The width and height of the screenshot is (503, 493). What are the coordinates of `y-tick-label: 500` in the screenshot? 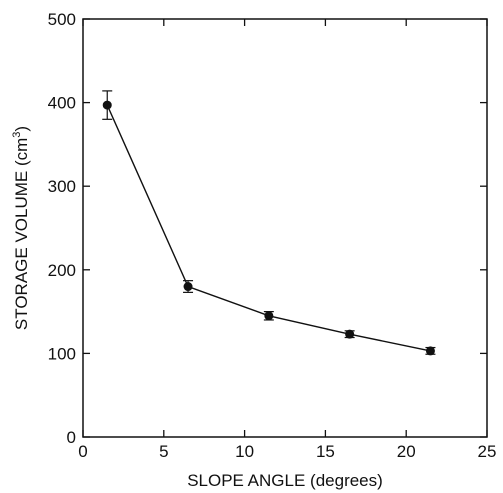 It's located at (62, 19).